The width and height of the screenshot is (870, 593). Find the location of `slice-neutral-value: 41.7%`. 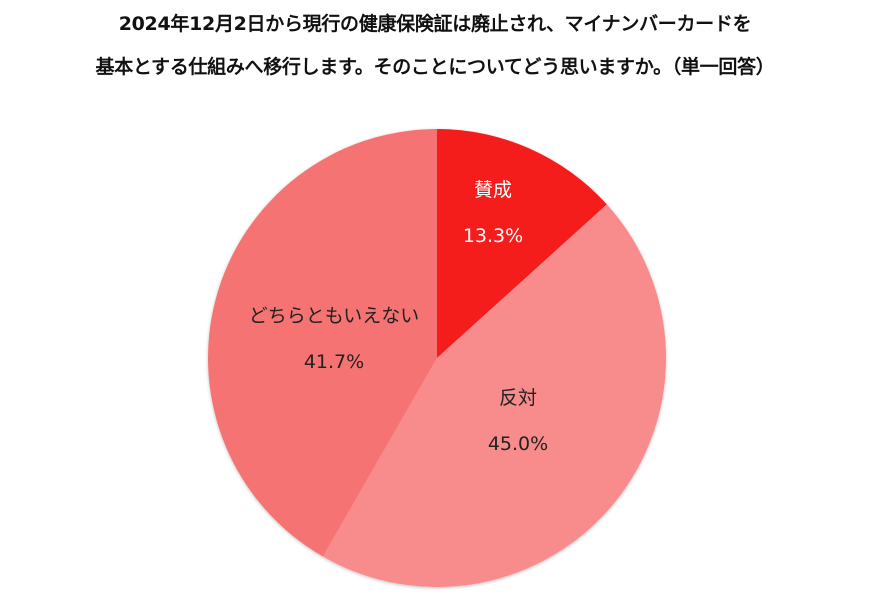

slice-neutral-value: 41.7% is located at coordinates (334, 362).